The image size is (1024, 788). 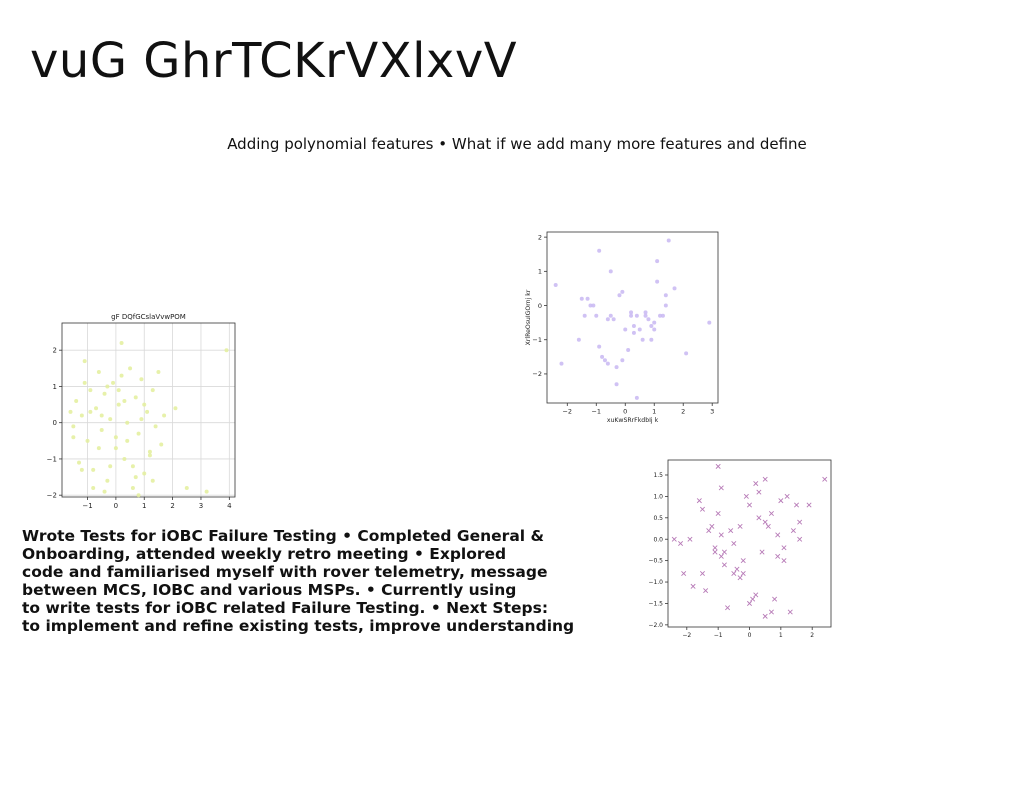 I want to click on y-tick-label: 1.5, so click(x=658, y=475).